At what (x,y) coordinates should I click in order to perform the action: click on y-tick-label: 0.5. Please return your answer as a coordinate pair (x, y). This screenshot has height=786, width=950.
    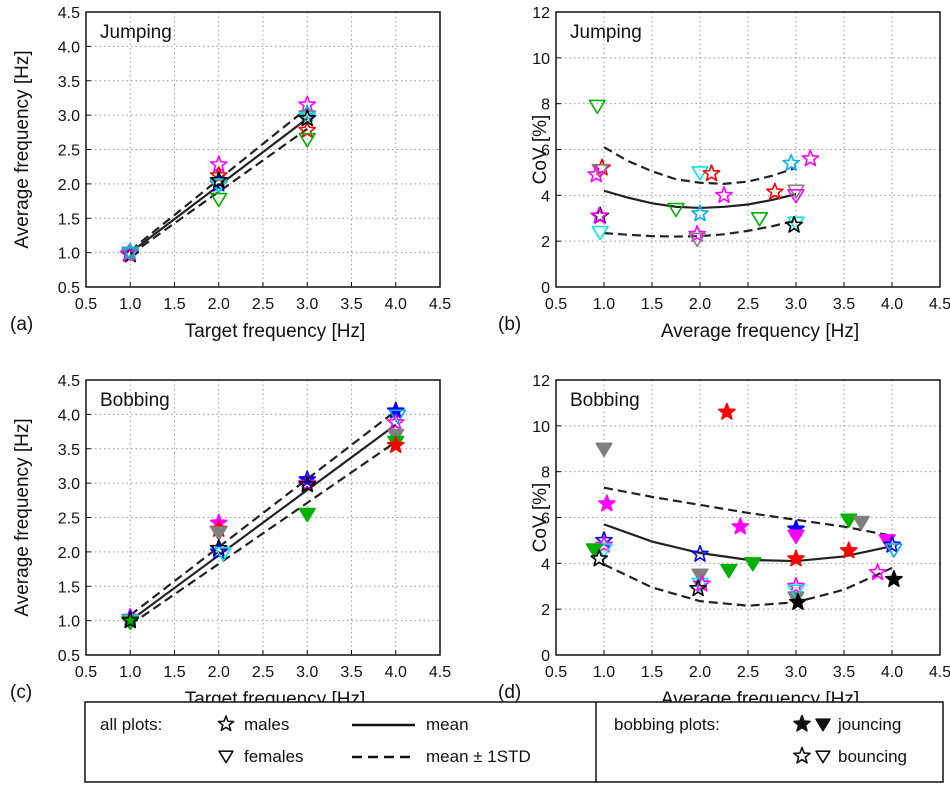
    Looking at the image, I should click on (69, 288).